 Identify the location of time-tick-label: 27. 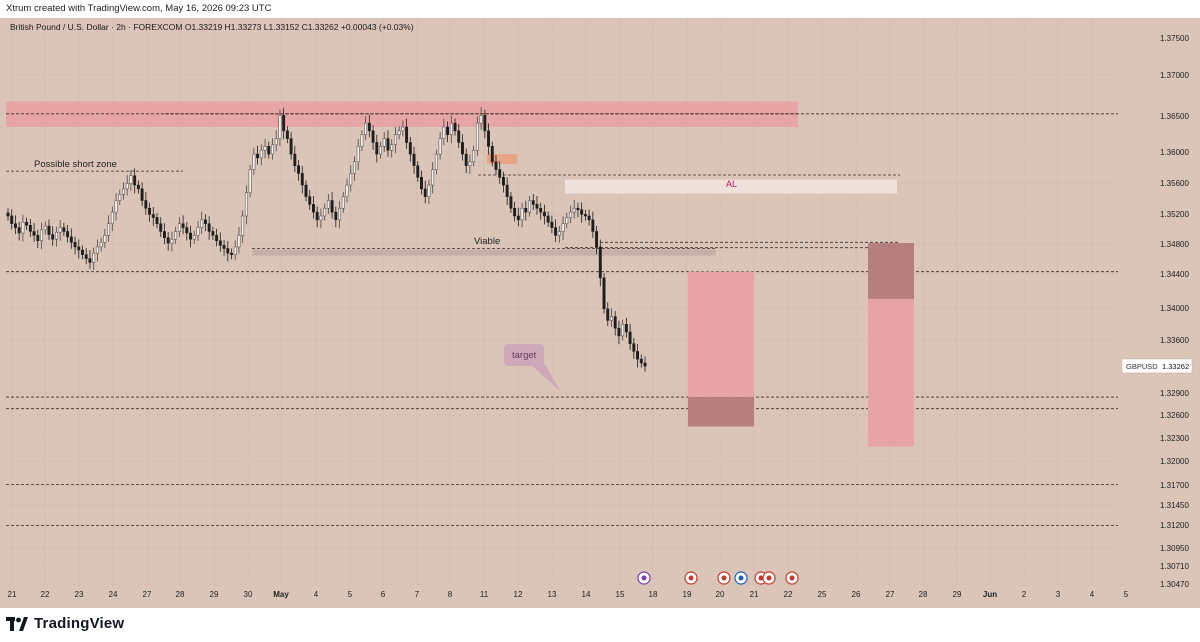
(147, 594).